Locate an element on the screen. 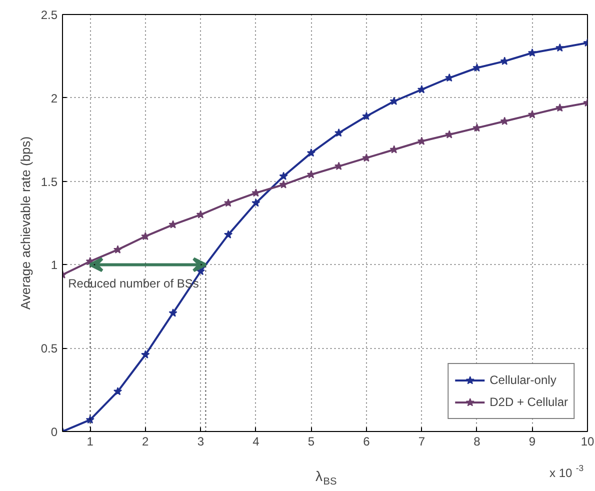  text: x 10-3 is located at coordinates (567, 471).